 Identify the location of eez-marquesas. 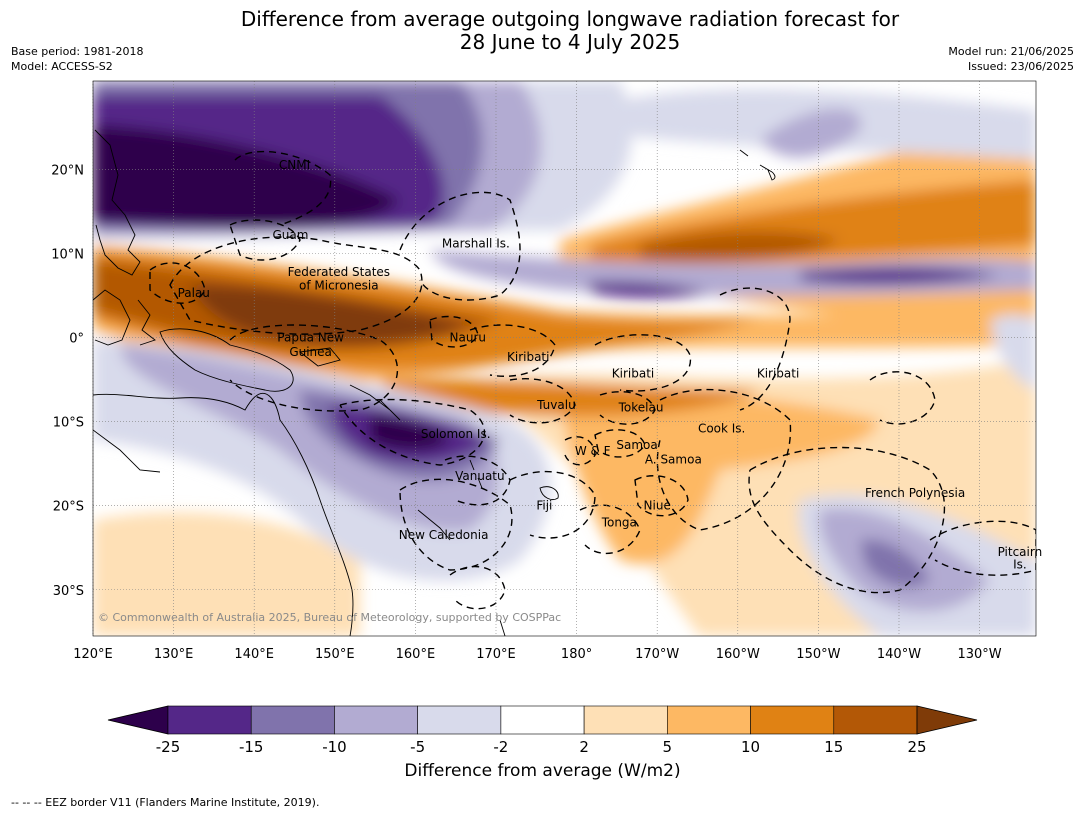
(902, 398).